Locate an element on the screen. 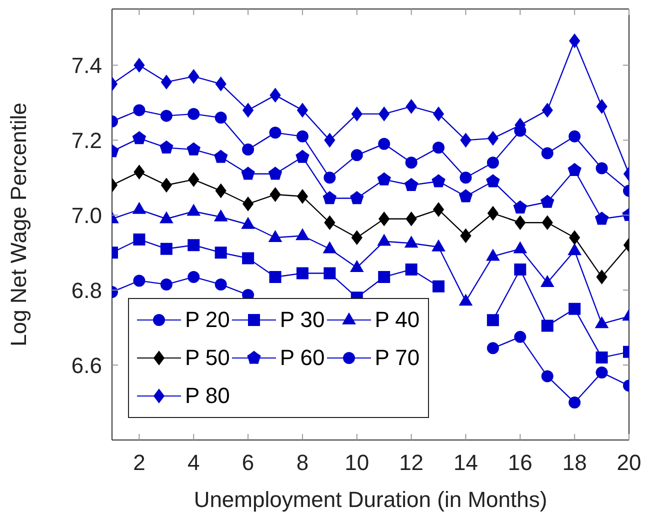 Image resolution: width=648 pixels, height=519 pixels. x-tick-label: 6 is located at coordinates (248, 462).